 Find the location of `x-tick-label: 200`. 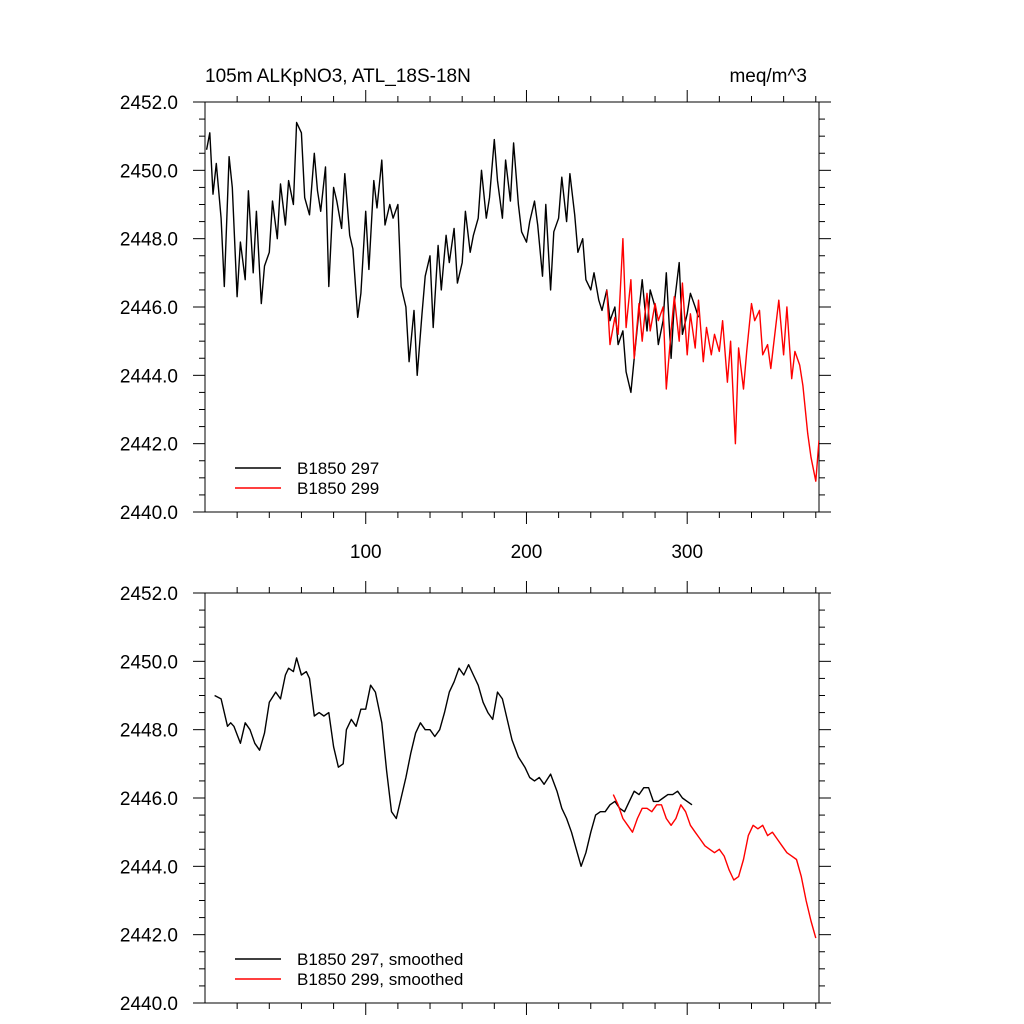

x-tick-label: 200 is located at coordinates (527, 552).